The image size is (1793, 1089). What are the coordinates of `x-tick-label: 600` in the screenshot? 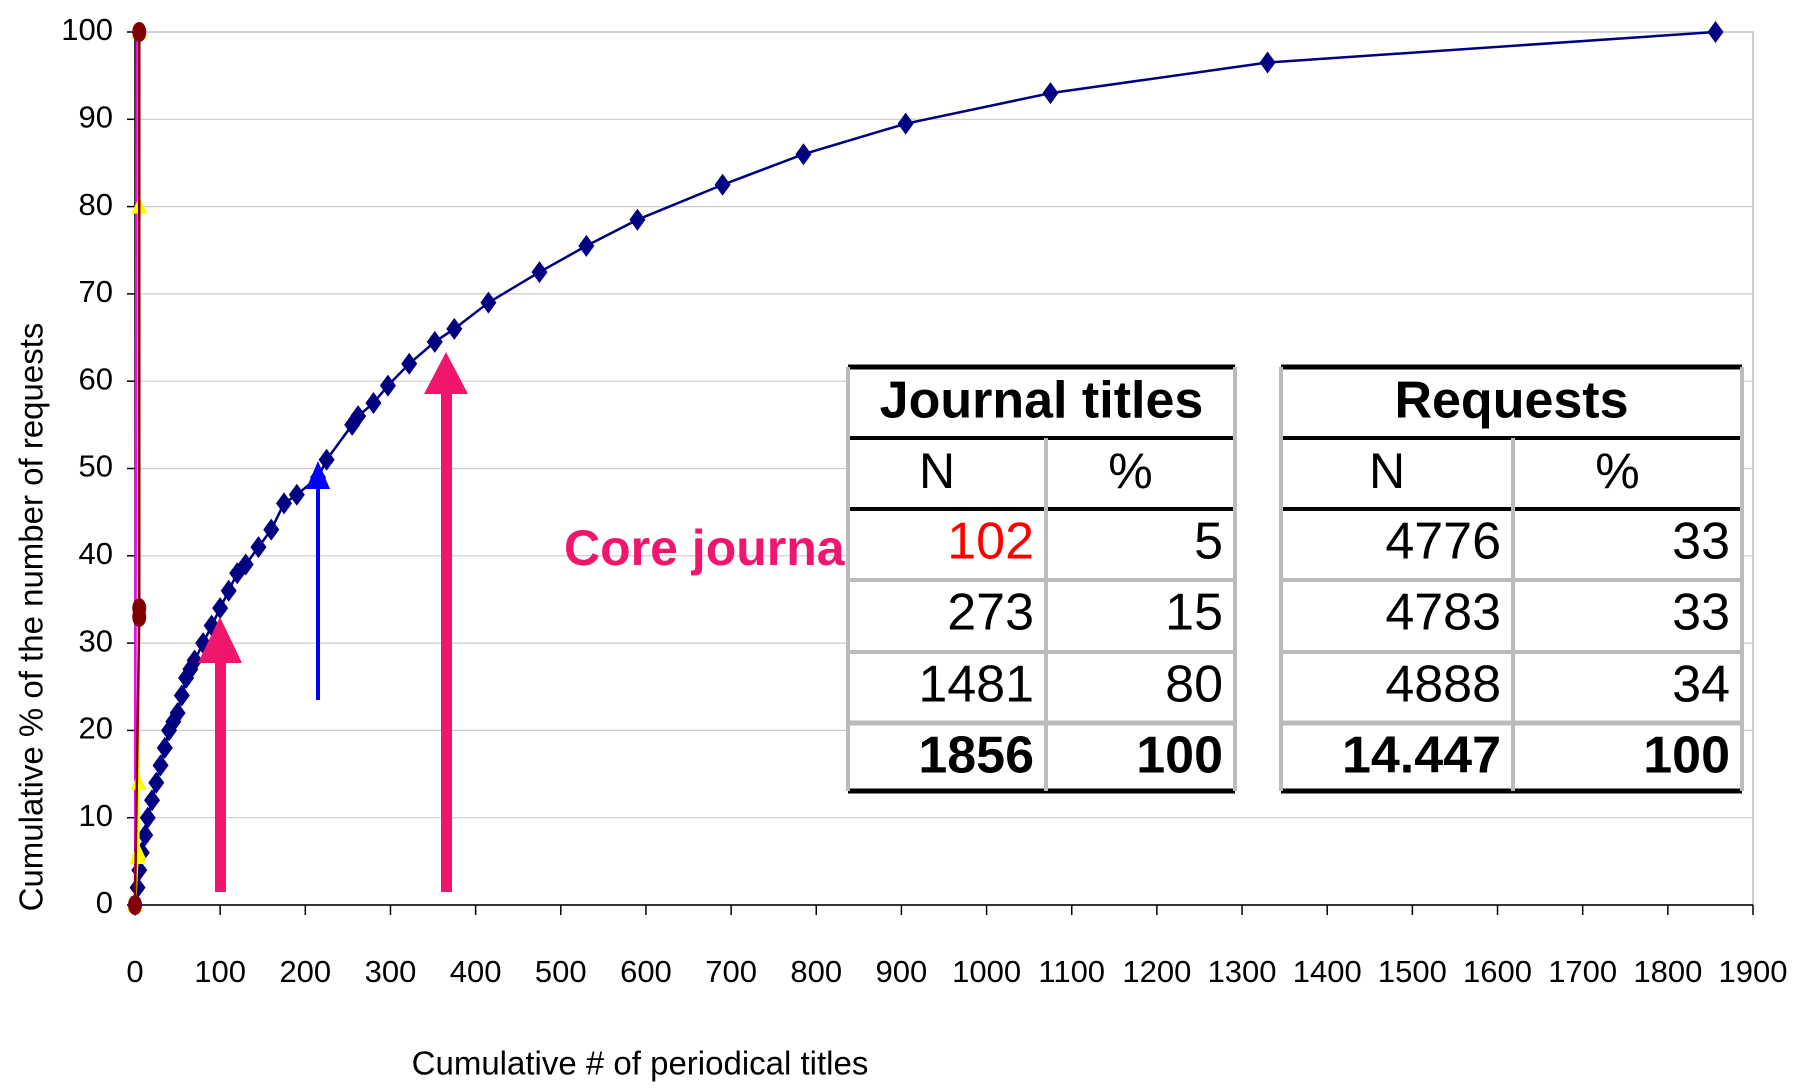 It's located at (646, 971).